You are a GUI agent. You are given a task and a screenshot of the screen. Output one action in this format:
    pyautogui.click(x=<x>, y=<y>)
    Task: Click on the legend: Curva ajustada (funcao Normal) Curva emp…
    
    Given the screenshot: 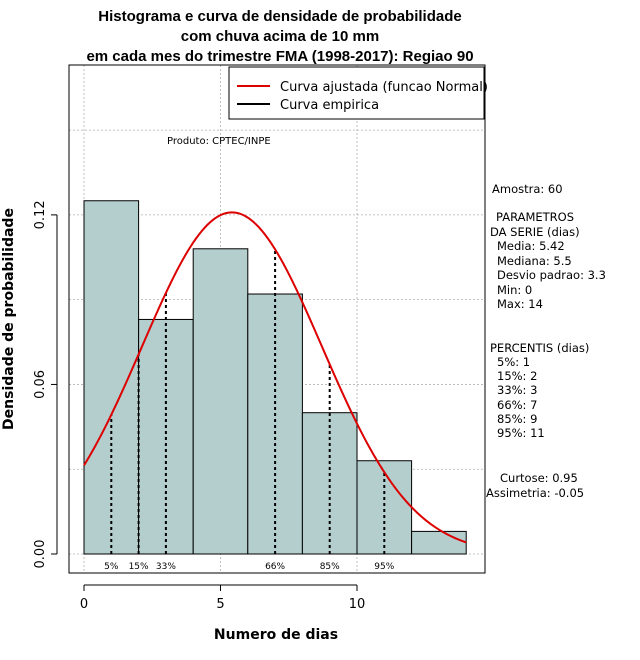 What is the action you would take?
    pyautogui.click(x=358, y=93)
    